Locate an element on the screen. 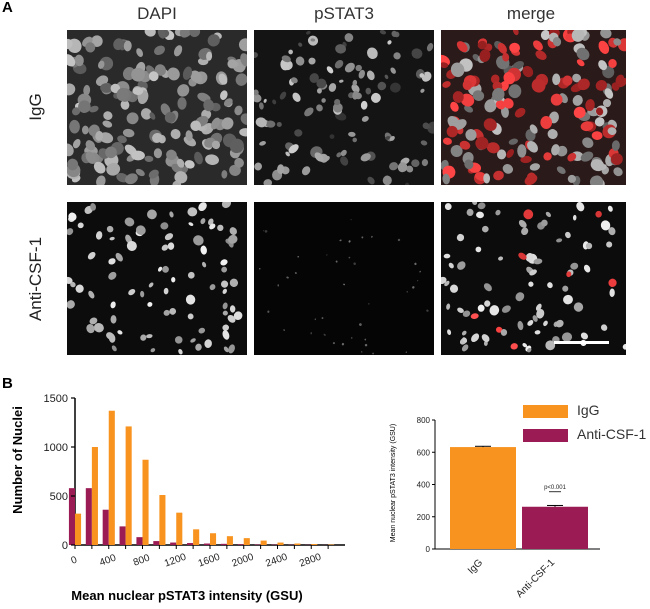 The height and width of the screenshot is (609, 650). histogram-x-axis-label: Mean nuclear pSTAT3 intensity (GSU) is located at coordinates (186, 595).